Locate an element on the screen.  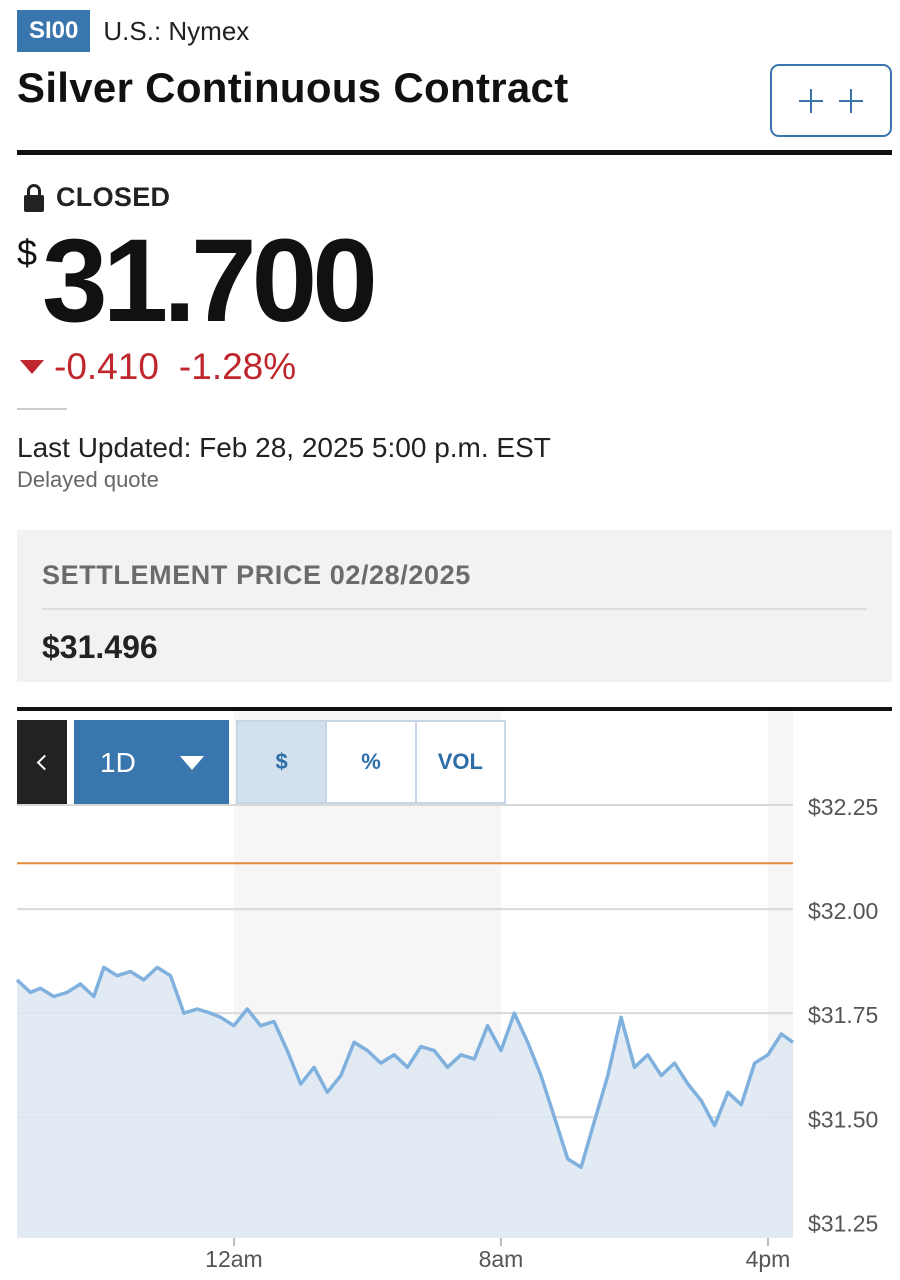
price-change-percent: -1.28% is located at coordinates (237, 366).